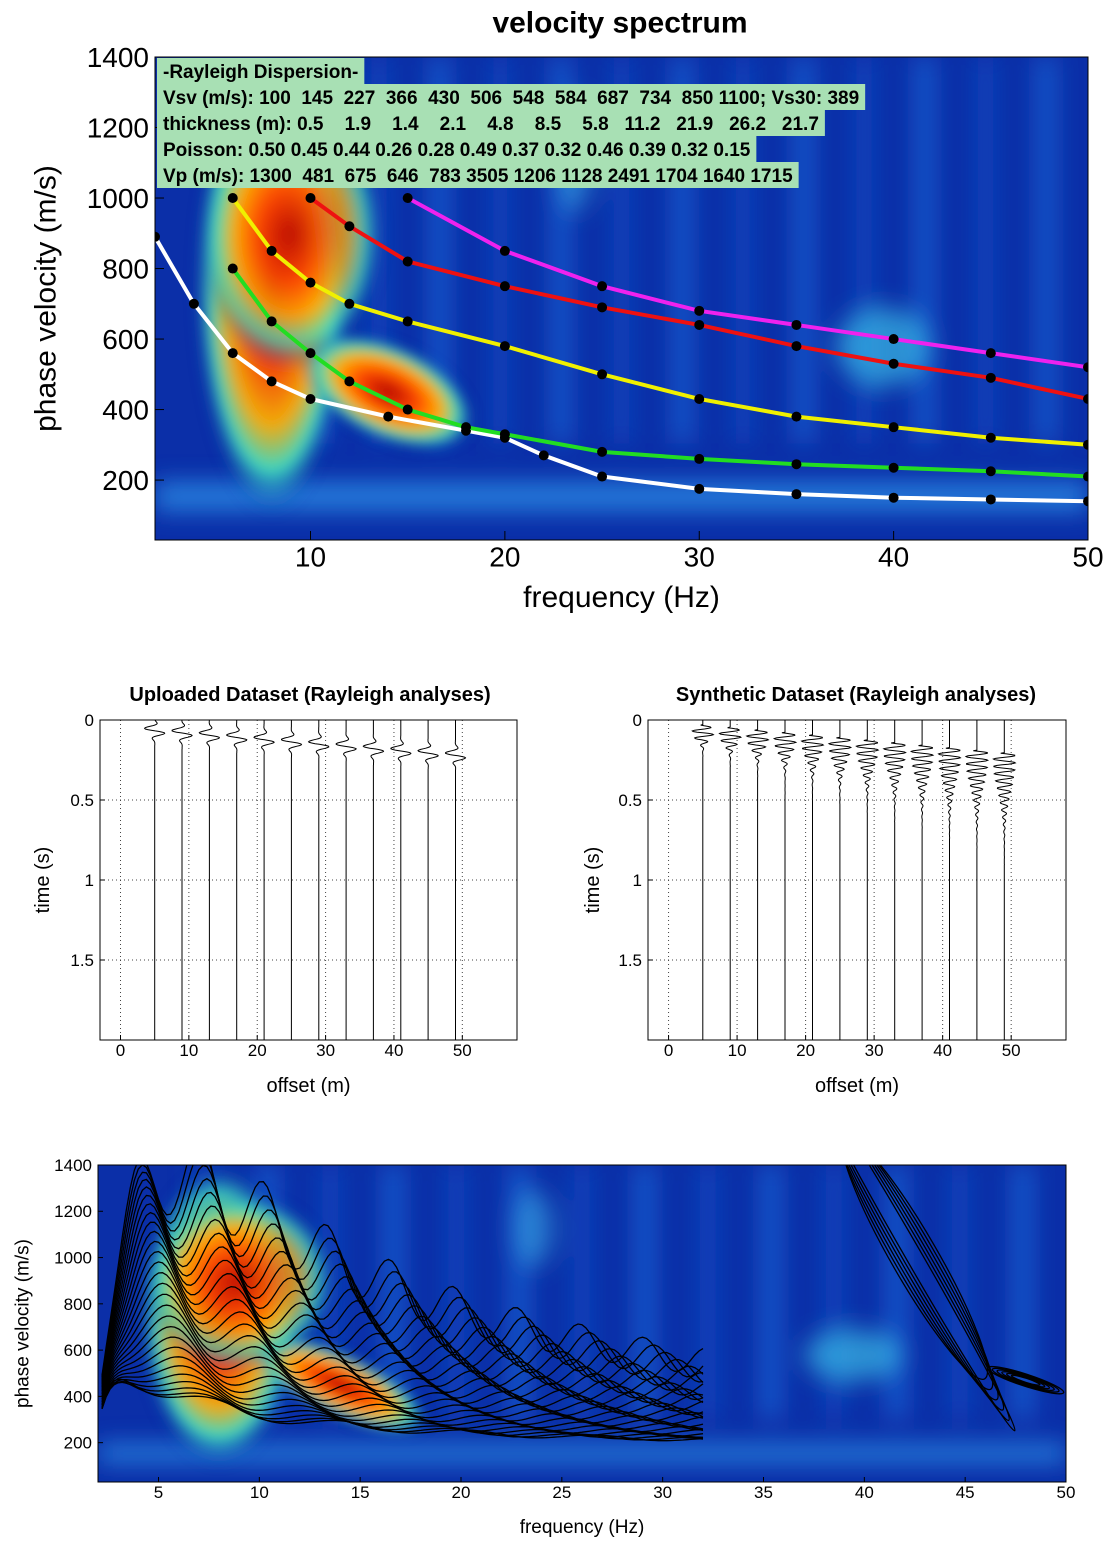  Describe the element at coordinates (82, 960) in the screenshot. I see `y-tick-label: 1.5` at that location.